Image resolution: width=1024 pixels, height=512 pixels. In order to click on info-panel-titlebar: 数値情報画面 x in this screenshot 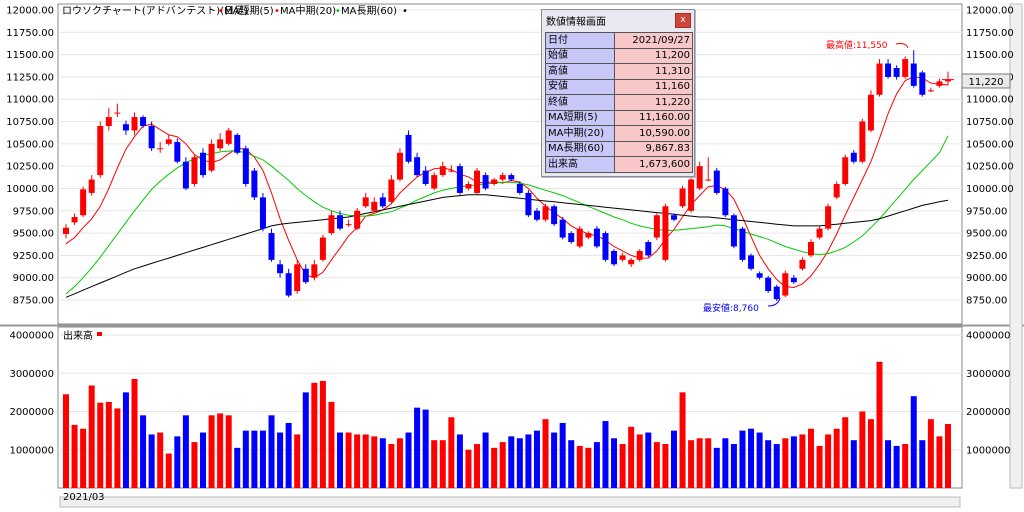, I will do `click(618, 20)`.